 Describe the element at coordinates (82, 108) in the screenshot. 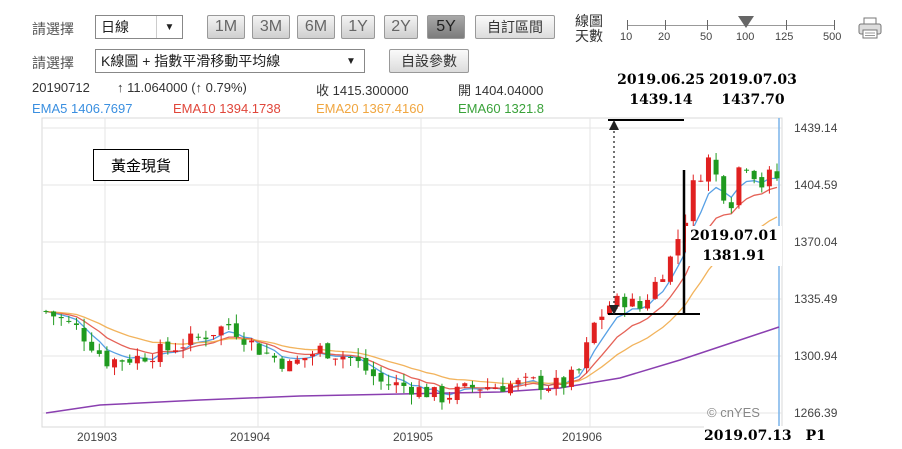

I see `ema5-readout: EMA5 1406.7697` at that location.